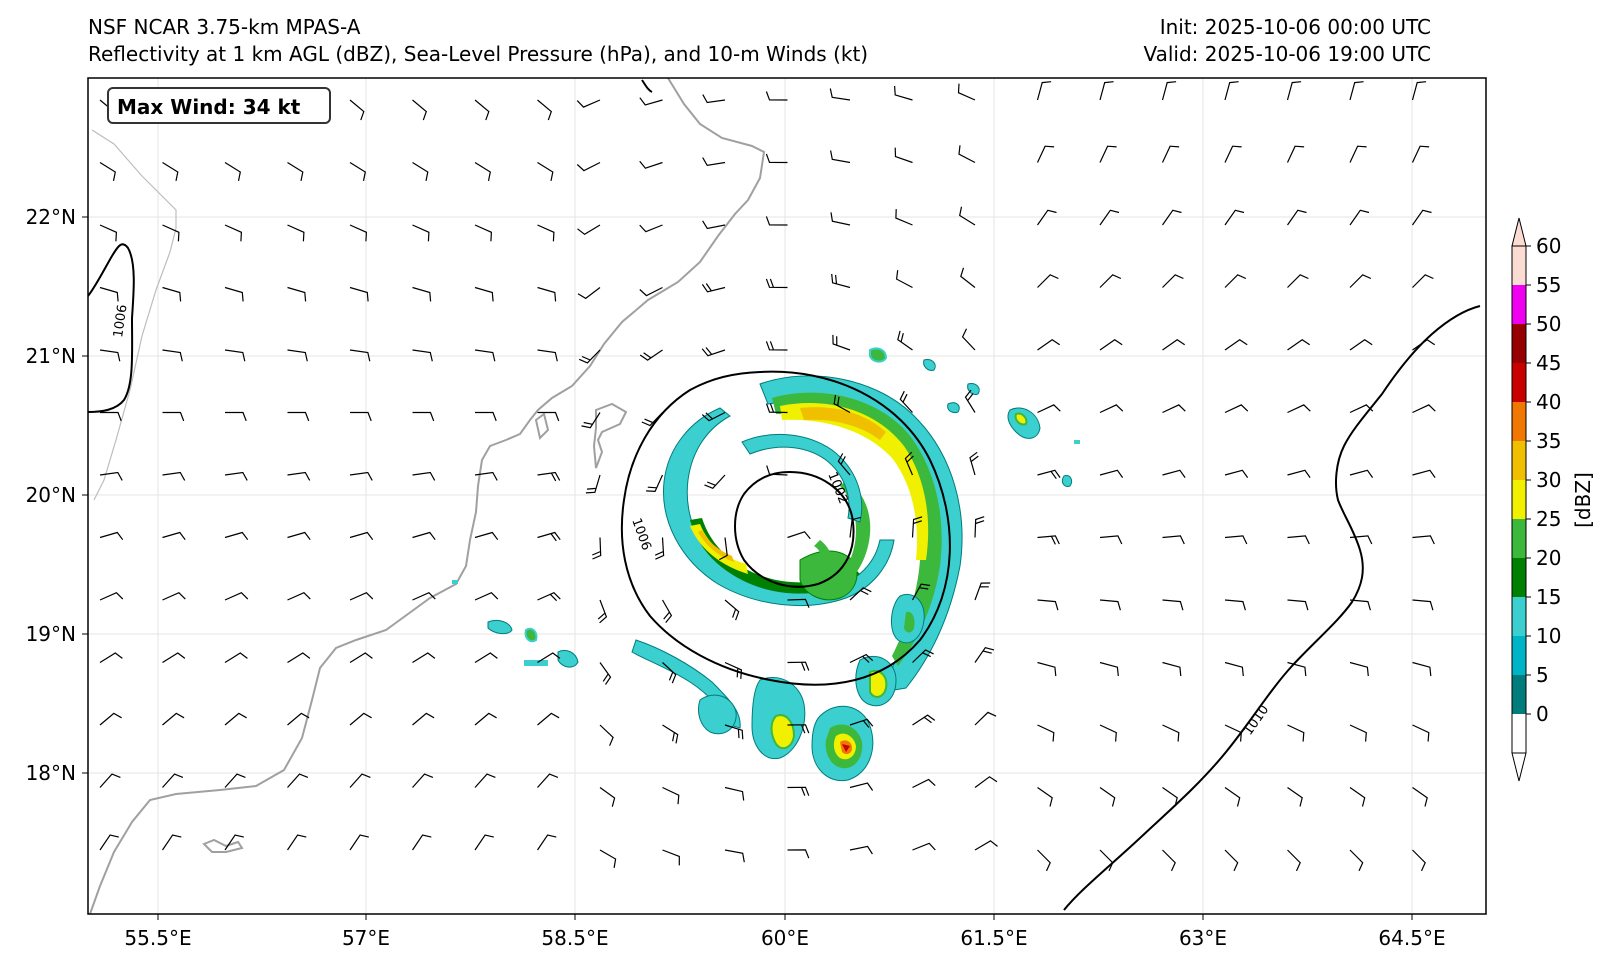 This screenshot has height=964, width=1619. What do you see at coordinates (1548, 441) in the screenshot?
I see `colorbar-tick-label: 35` at bounding box center [1548, 441].